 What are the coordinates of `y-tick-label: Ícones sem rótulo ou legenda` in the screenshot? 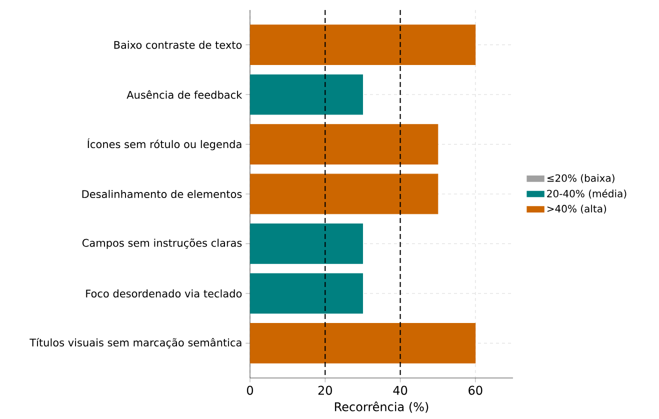 It's located at (165, 144).